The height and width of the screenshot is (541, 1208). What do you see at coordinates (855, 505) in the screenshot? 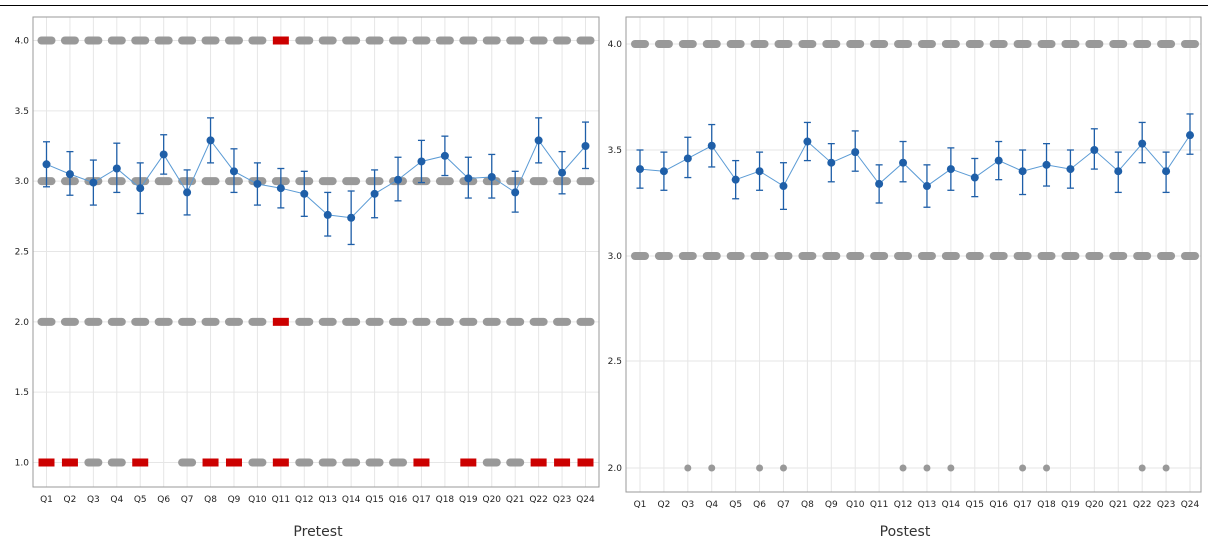
I see `x-tick-label: Q10` at bounding box center [855, 505].